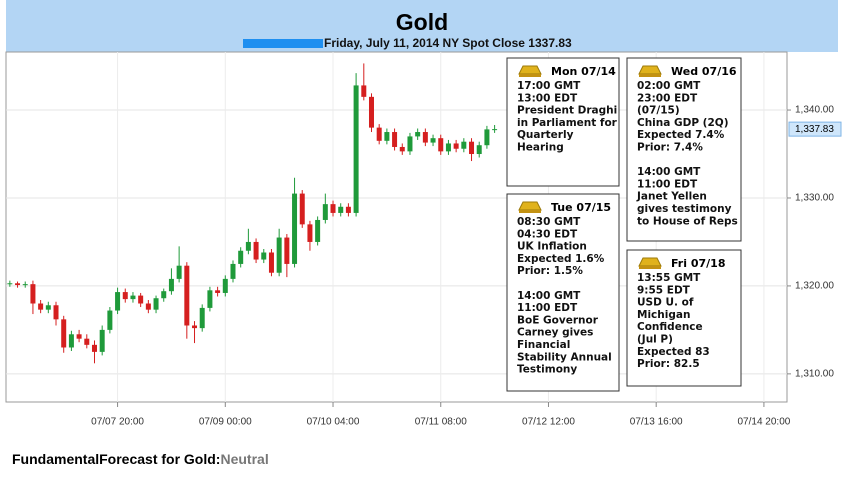  What do you see at coordinates (547, 98) in the screenshot?
I see `event-line: 13:00 EDT` at bounding box center [547, 98].